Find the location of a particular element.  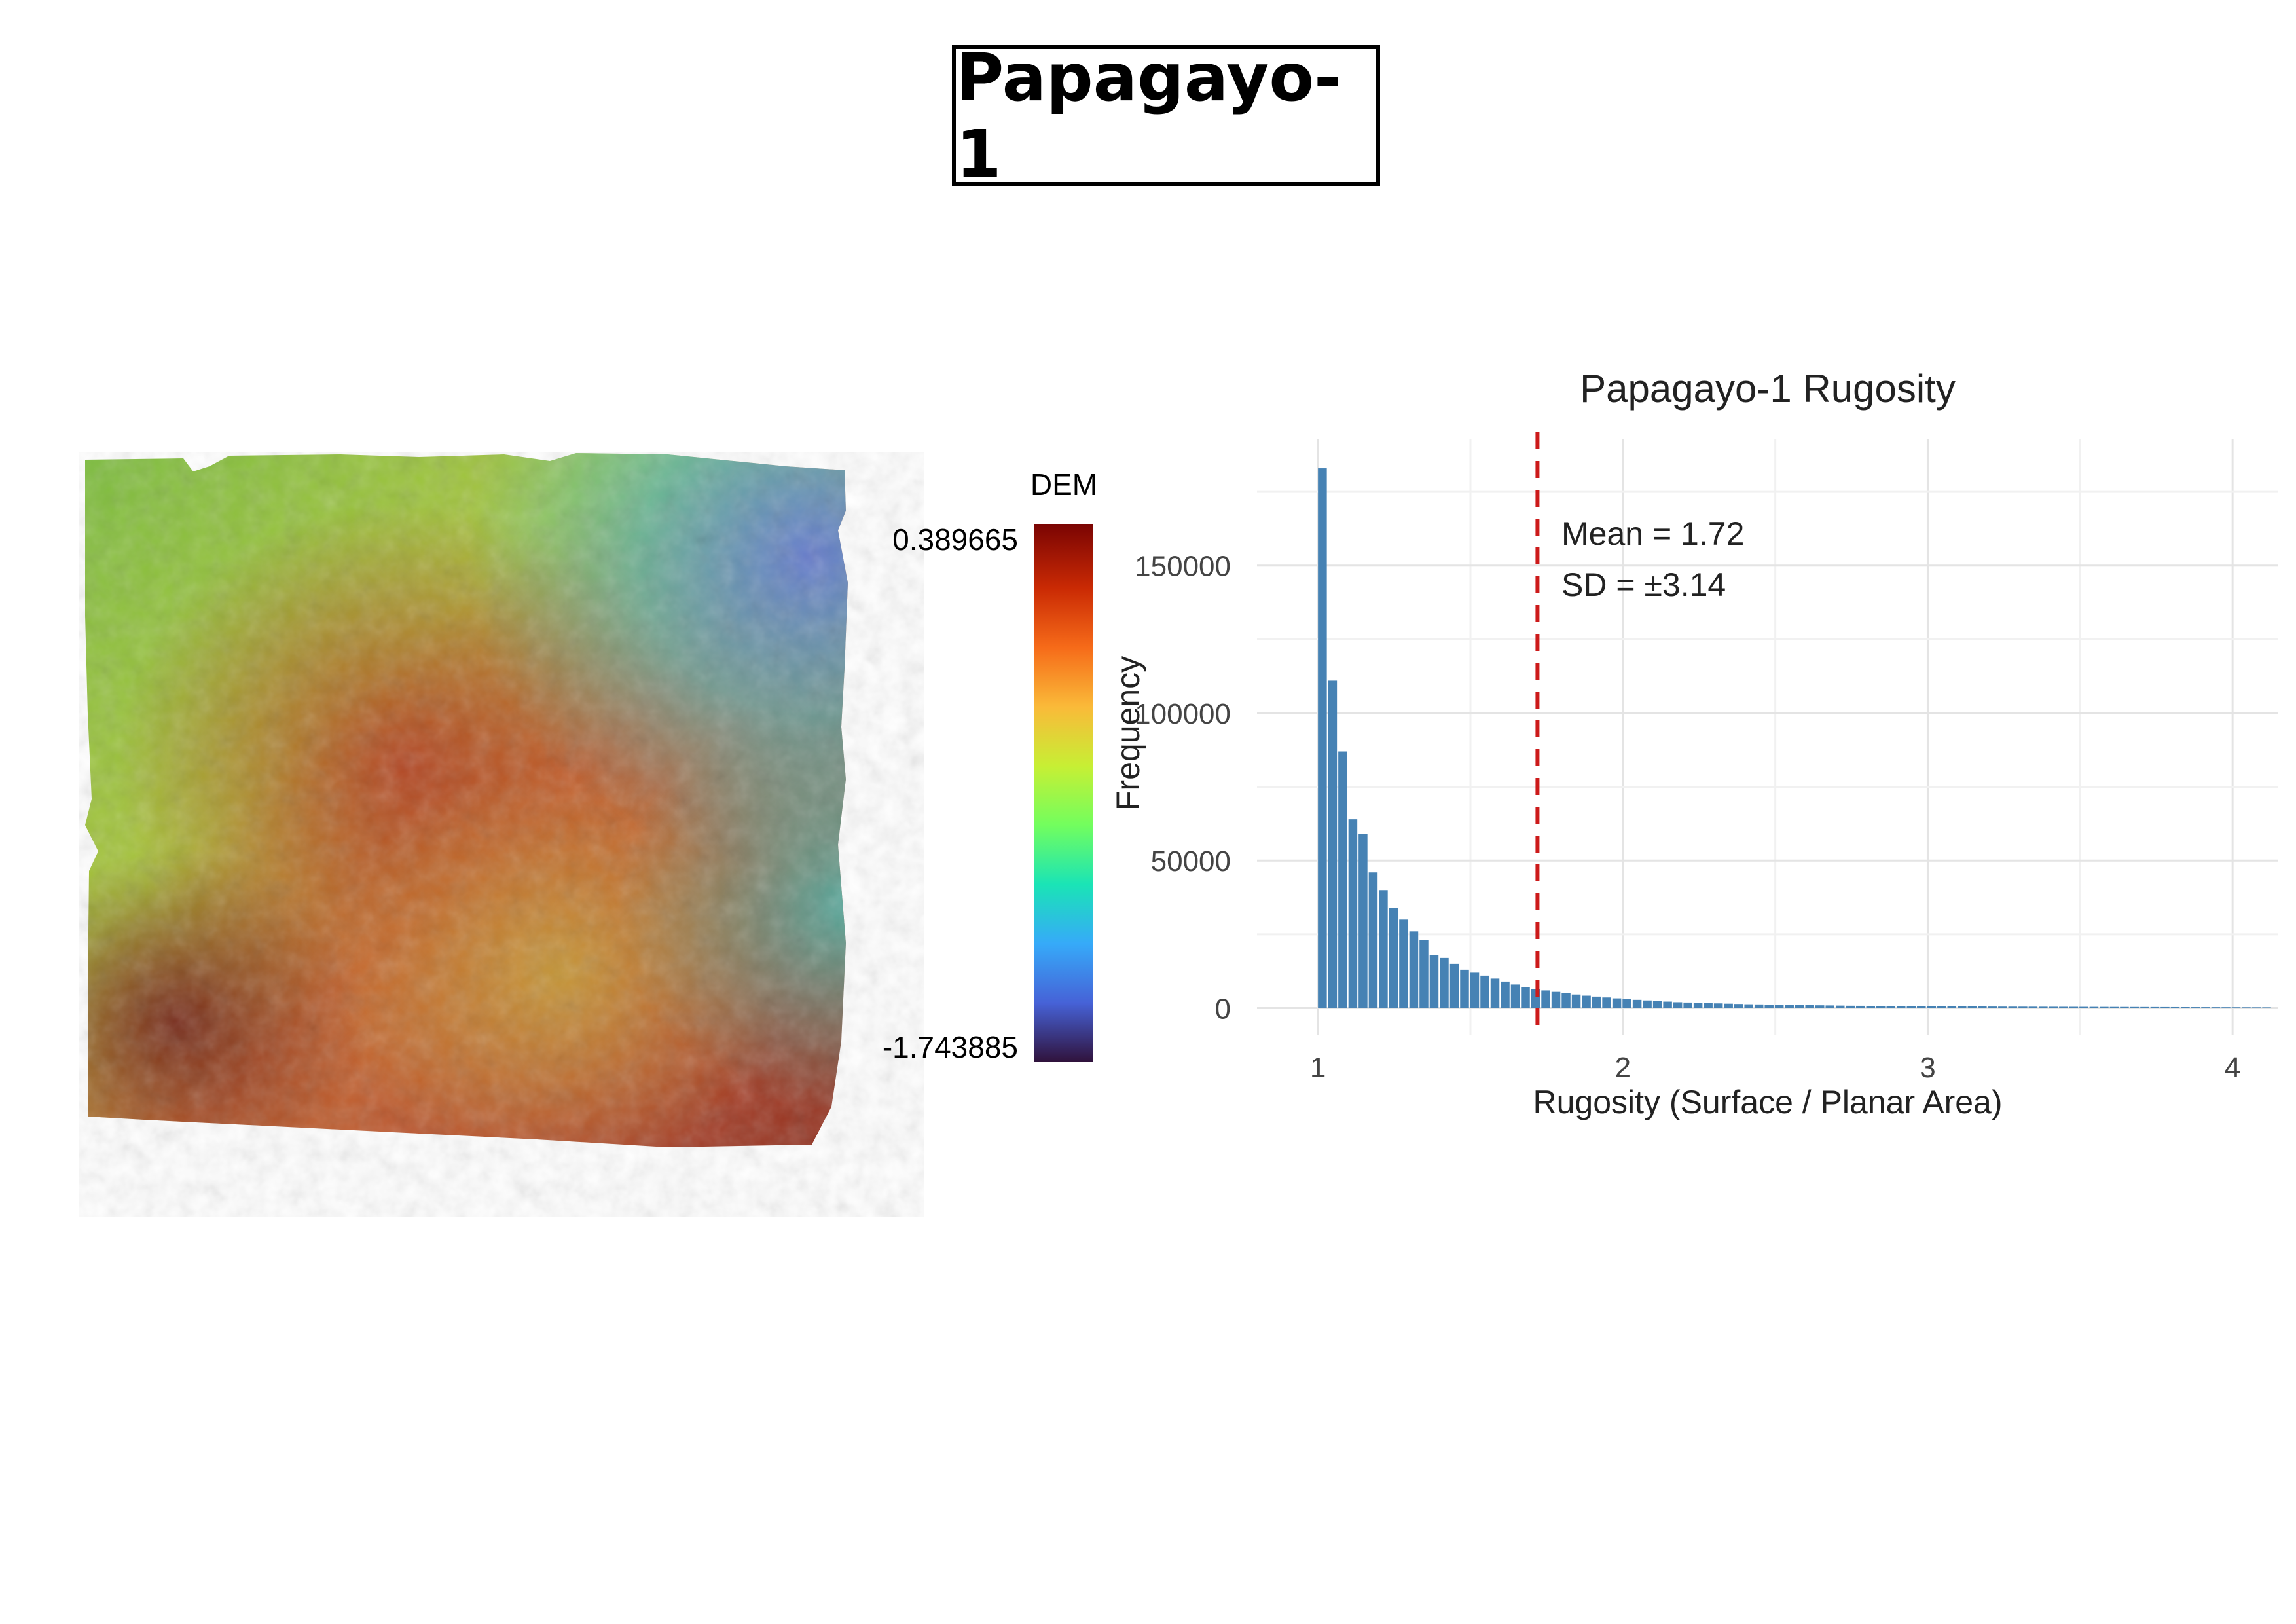

dem-legend-colorbar is located at coordinates (1063, 793).